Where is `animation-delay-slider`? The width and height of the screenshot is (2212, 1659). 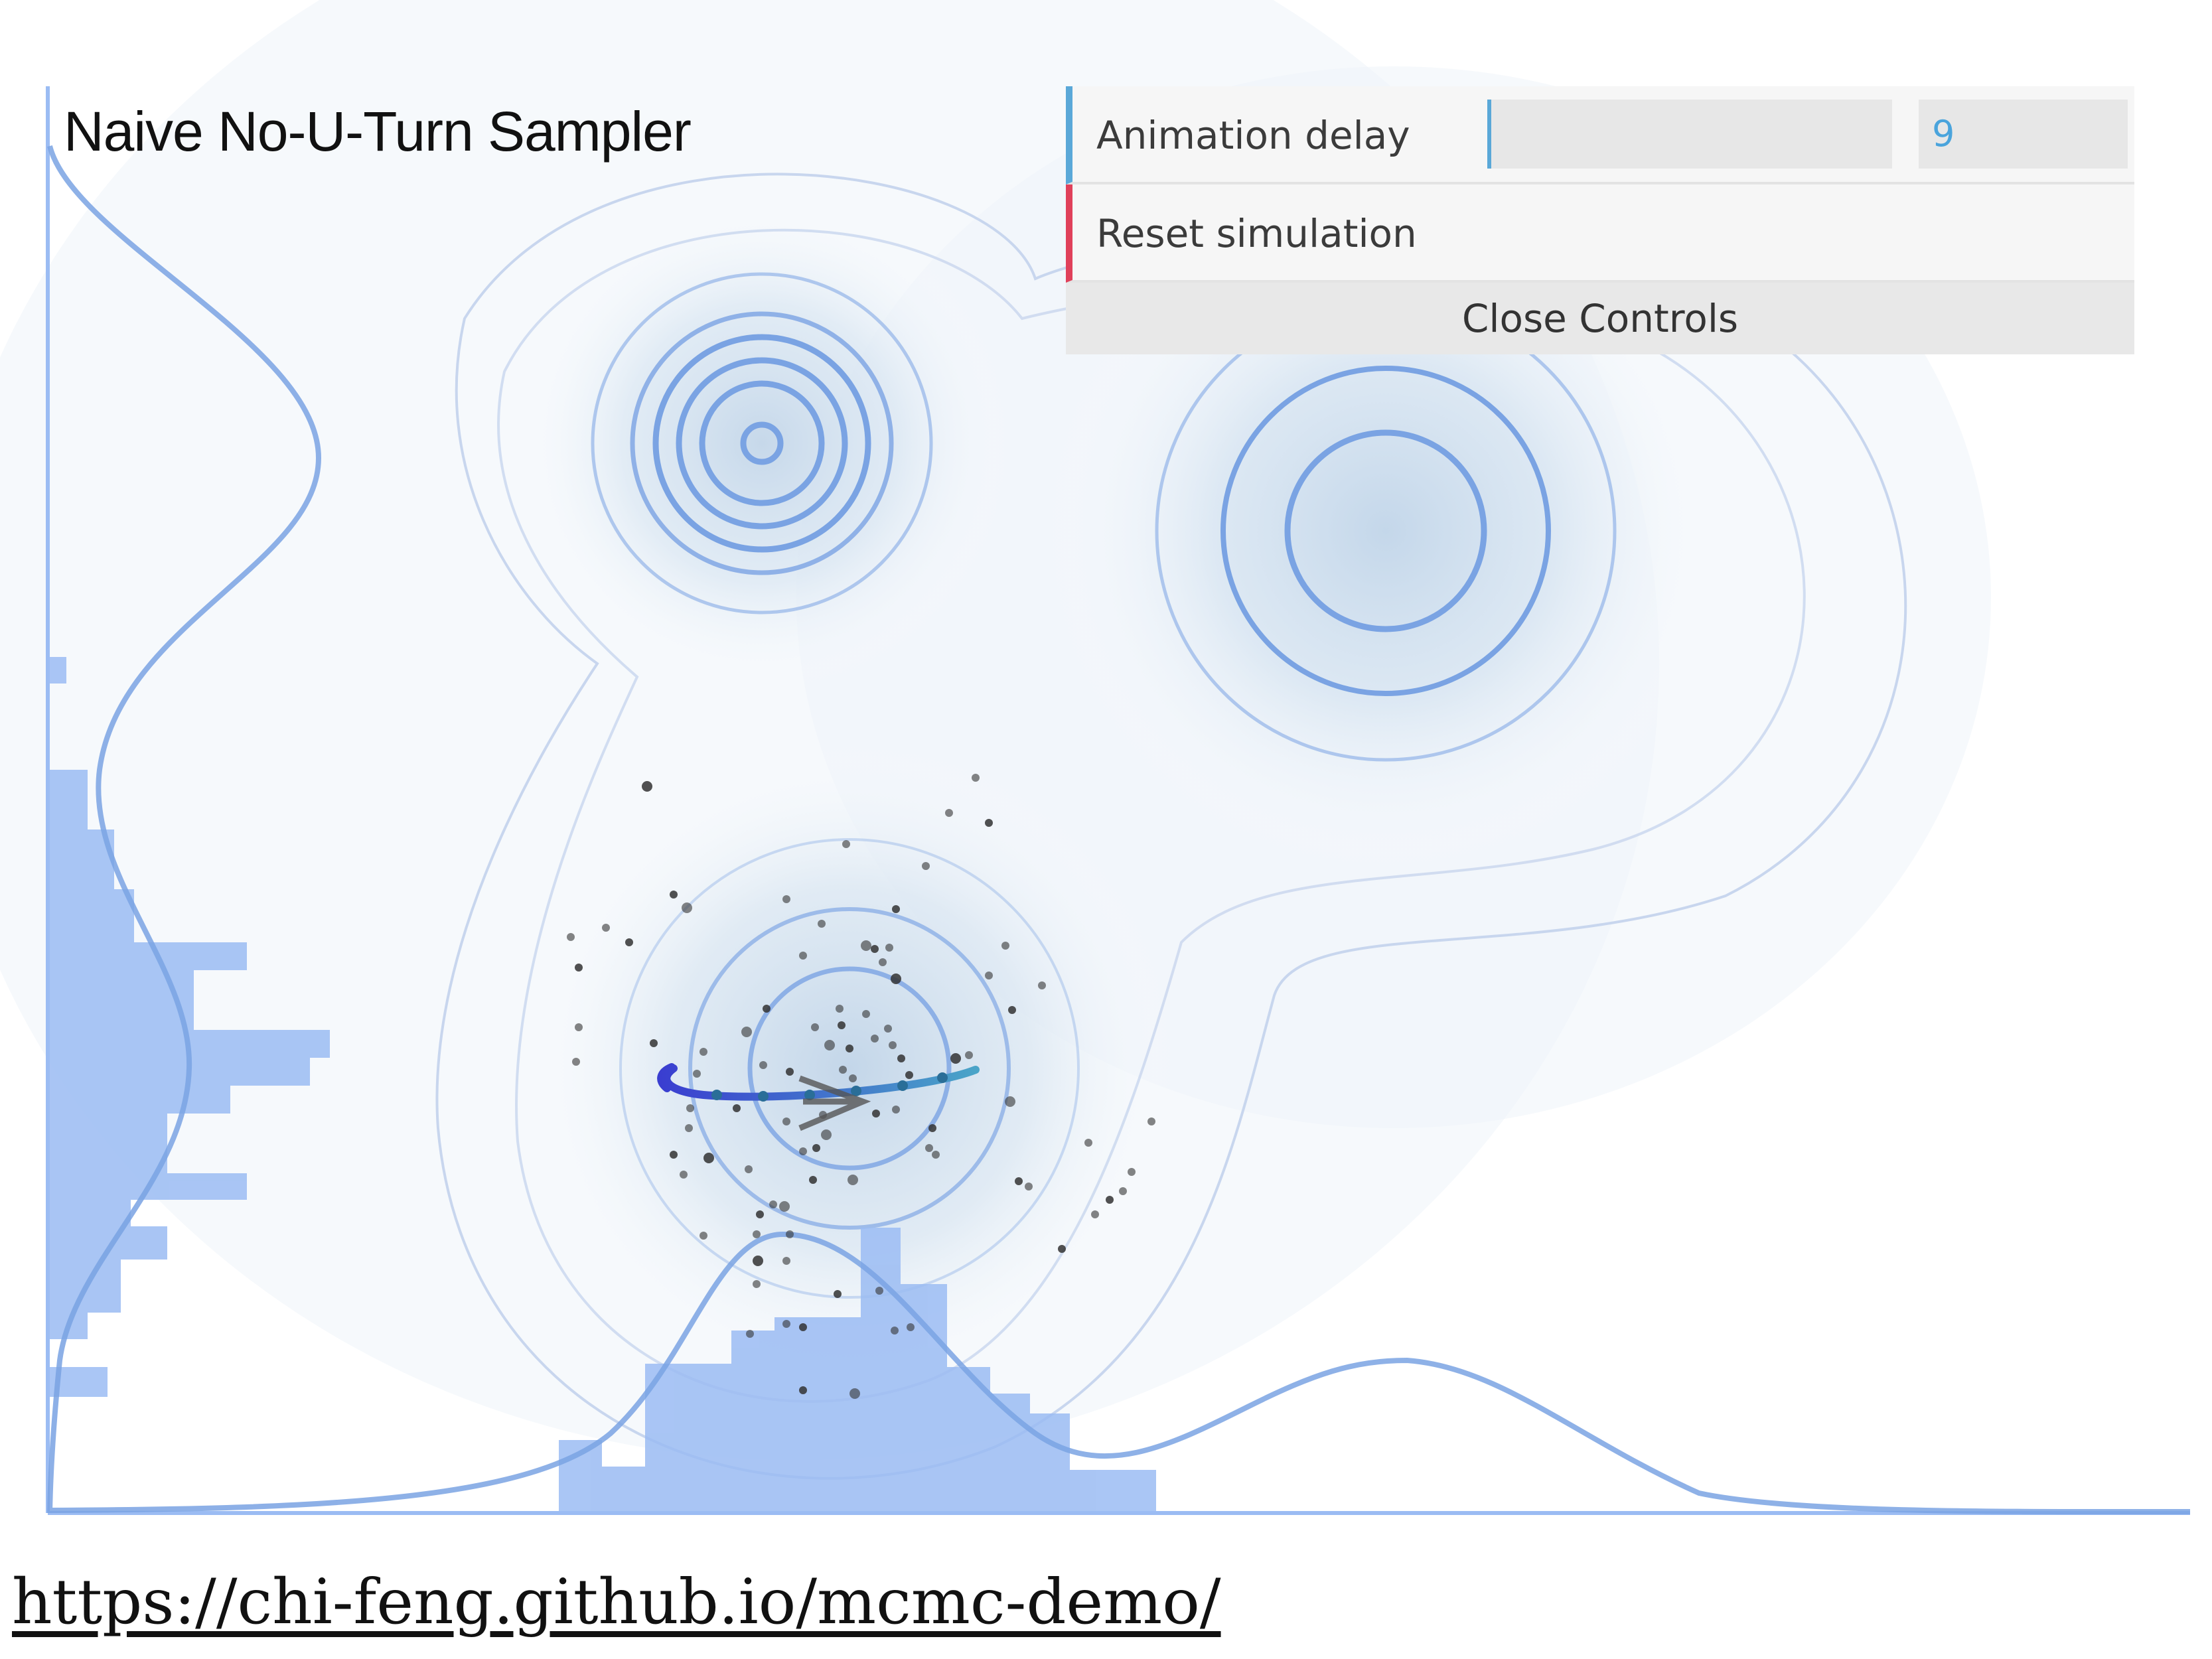 animation-delay-slider is located at coordinates (1690, 134).